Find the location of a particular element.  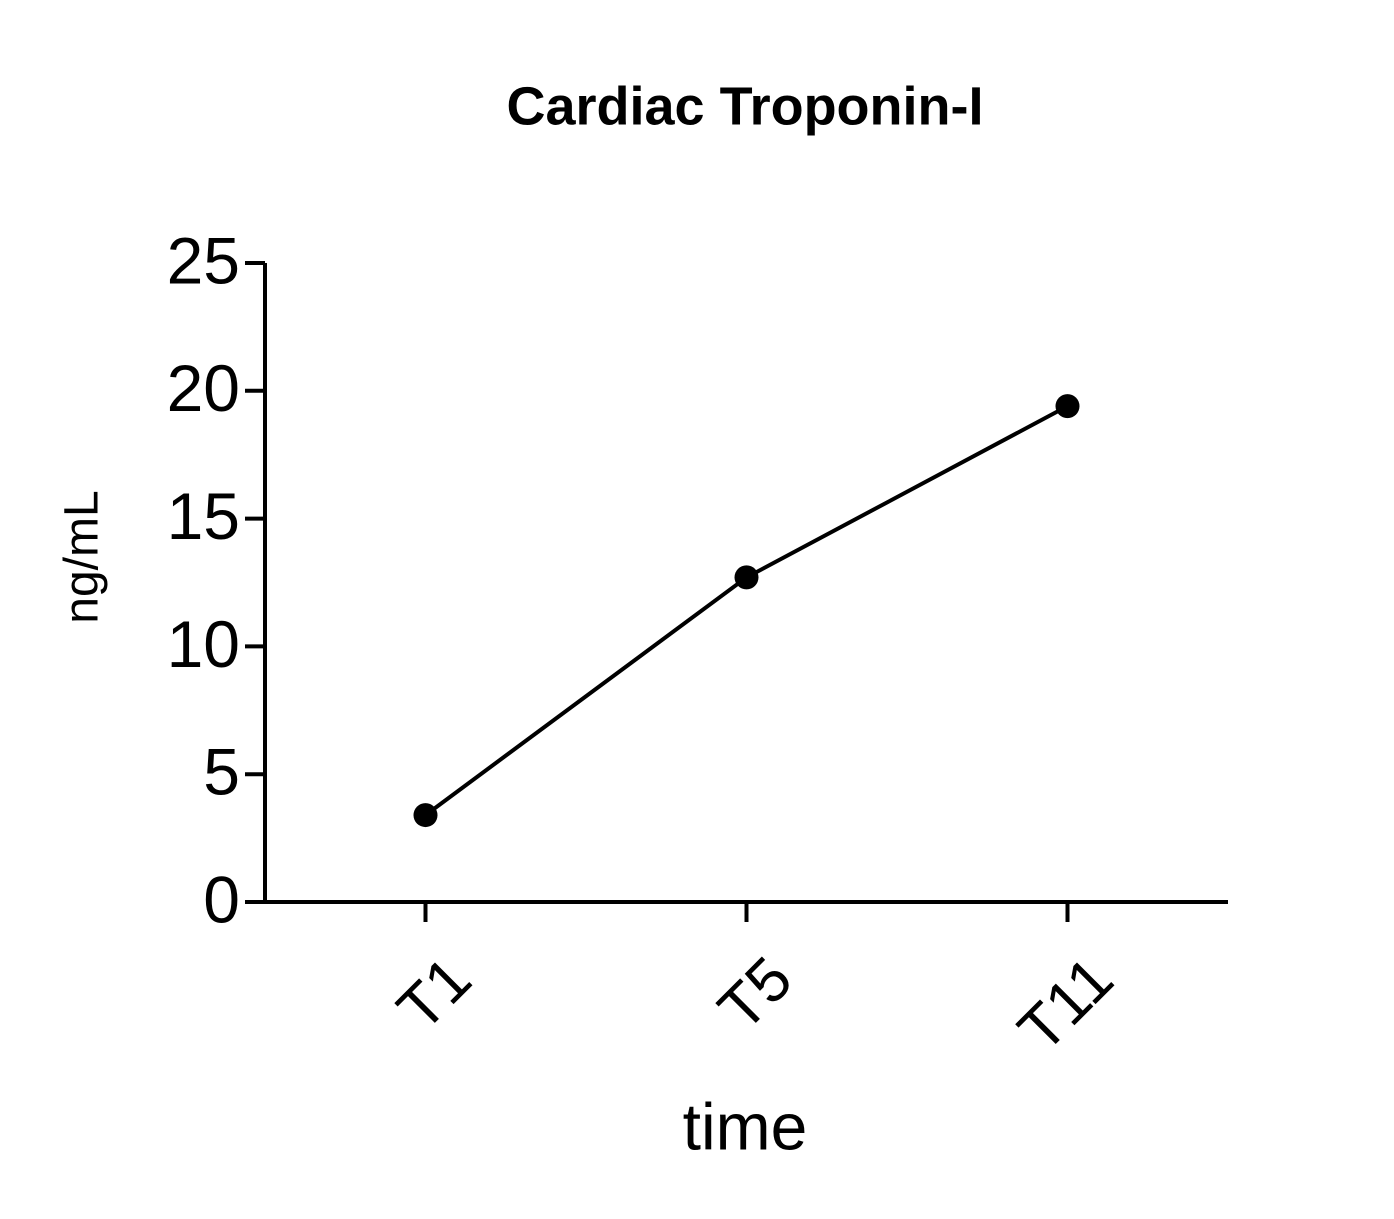

x-tick-label: T11 is located at coordinates (1065, 1004).